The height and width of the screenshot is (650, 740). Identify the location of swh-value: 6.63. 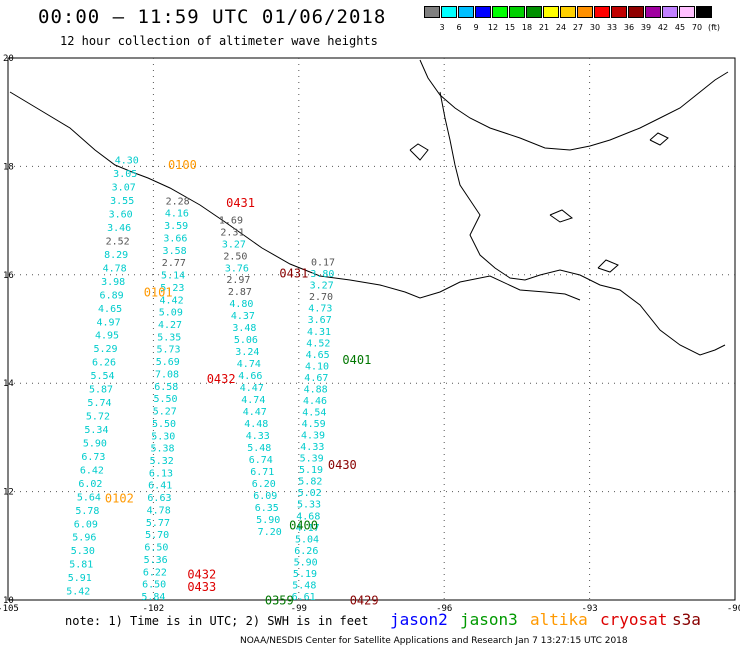
(159, 498).